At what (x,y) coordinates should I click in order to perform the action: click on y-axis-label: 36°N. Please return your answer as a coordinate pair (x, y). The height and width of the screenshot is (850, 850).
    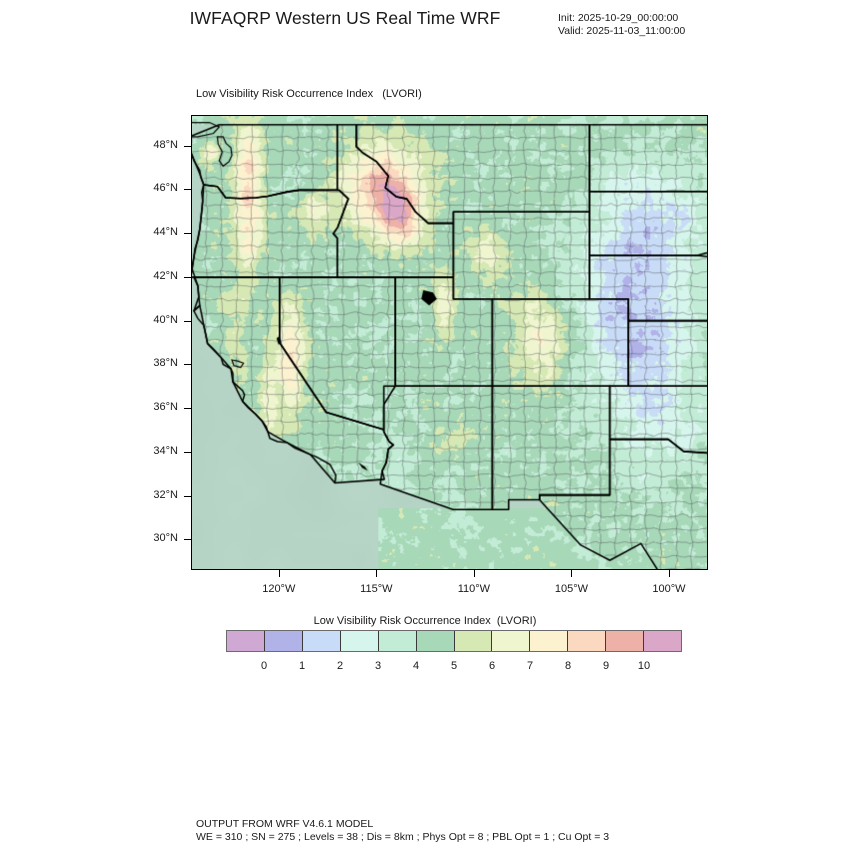
    Looking at the image, I should click on (165, 407).